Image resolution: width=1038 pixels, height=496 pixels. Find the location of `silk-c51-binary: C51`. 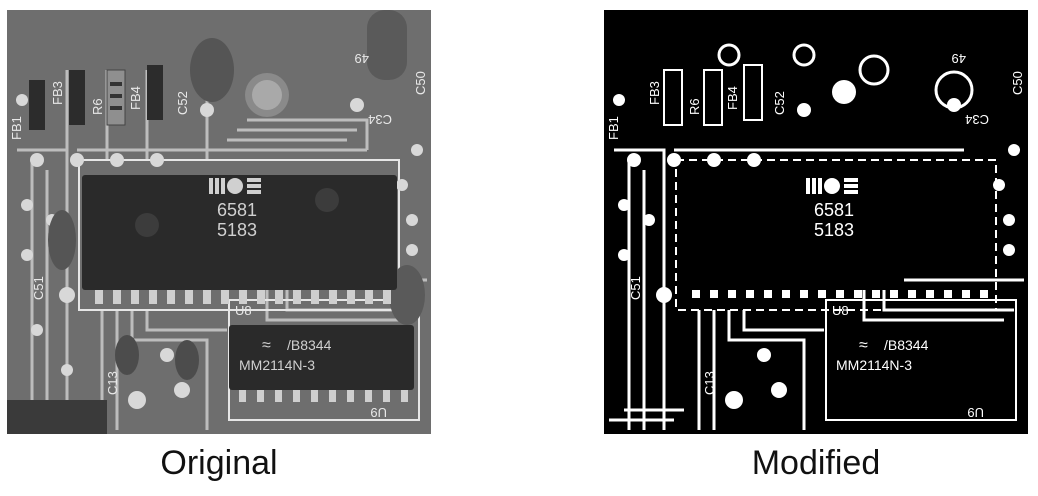

silk-c51-binary: C51 is located at coordinates (635, 288).